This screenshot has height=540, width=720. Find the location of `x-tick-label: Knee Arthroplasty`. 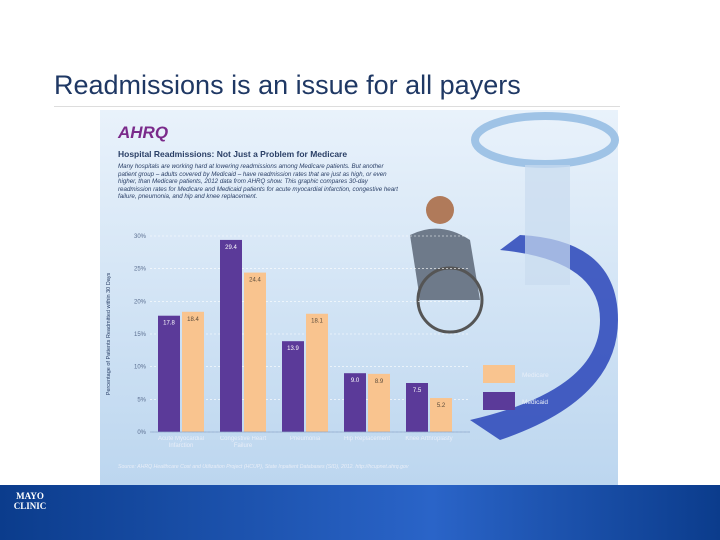

x-tick-label: Knee Arthroplasty is located at coordinates (429, 439).